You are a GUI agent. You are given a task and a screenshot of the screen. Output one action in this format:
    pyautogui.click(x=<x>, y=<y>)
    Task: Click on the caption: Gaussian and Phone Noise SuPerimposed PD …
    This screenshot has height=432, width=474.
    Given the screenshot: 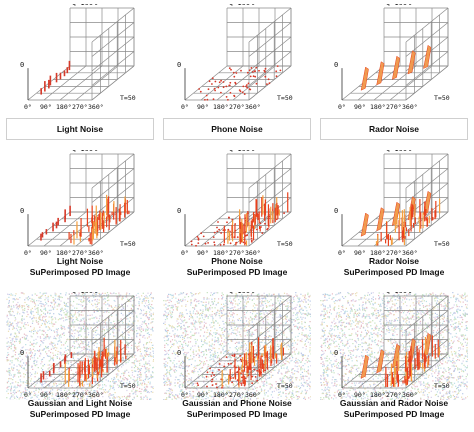 What is the action you would take?
    pyautogui.click(x=237, y=413)
    